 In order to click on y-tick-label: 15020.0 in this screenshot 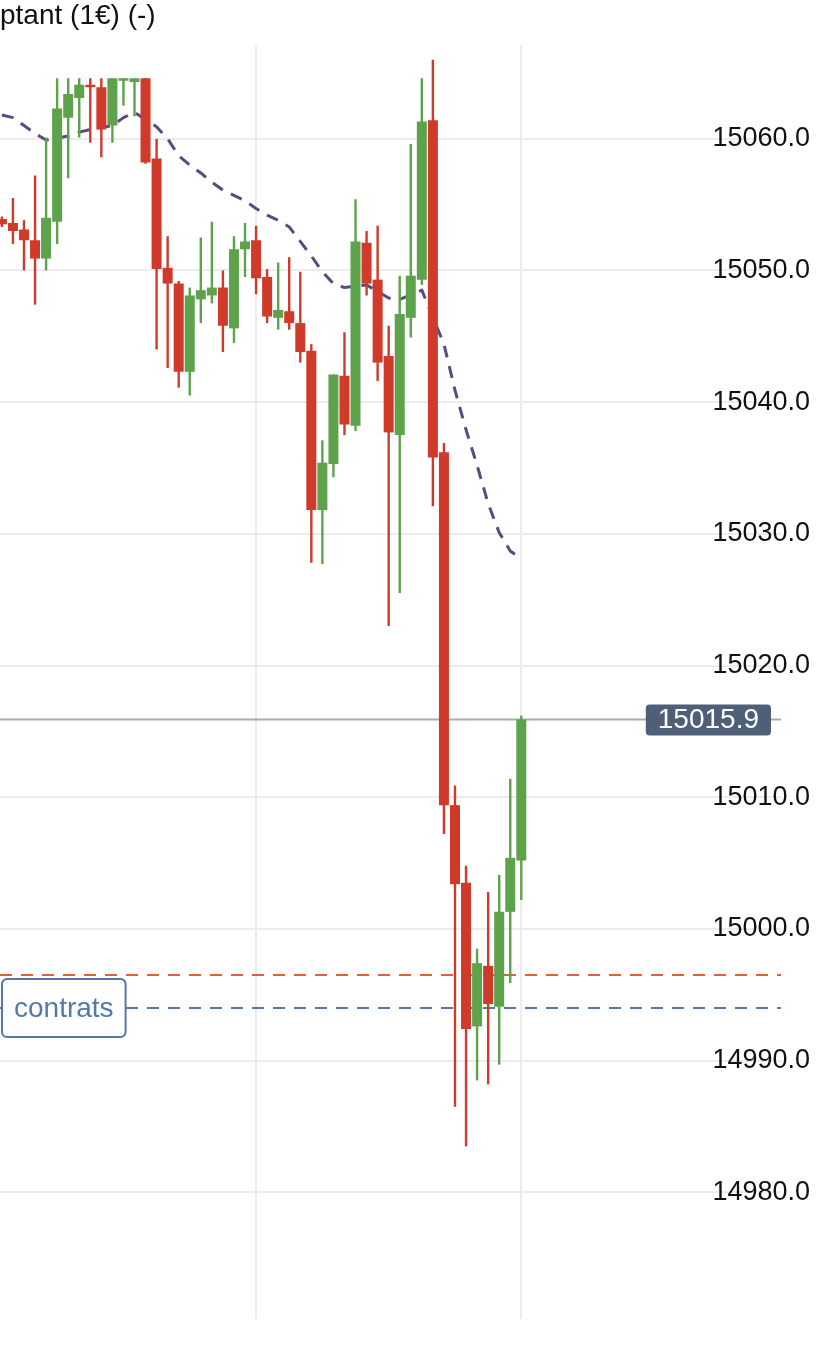, I will do `click(761, 663)`.